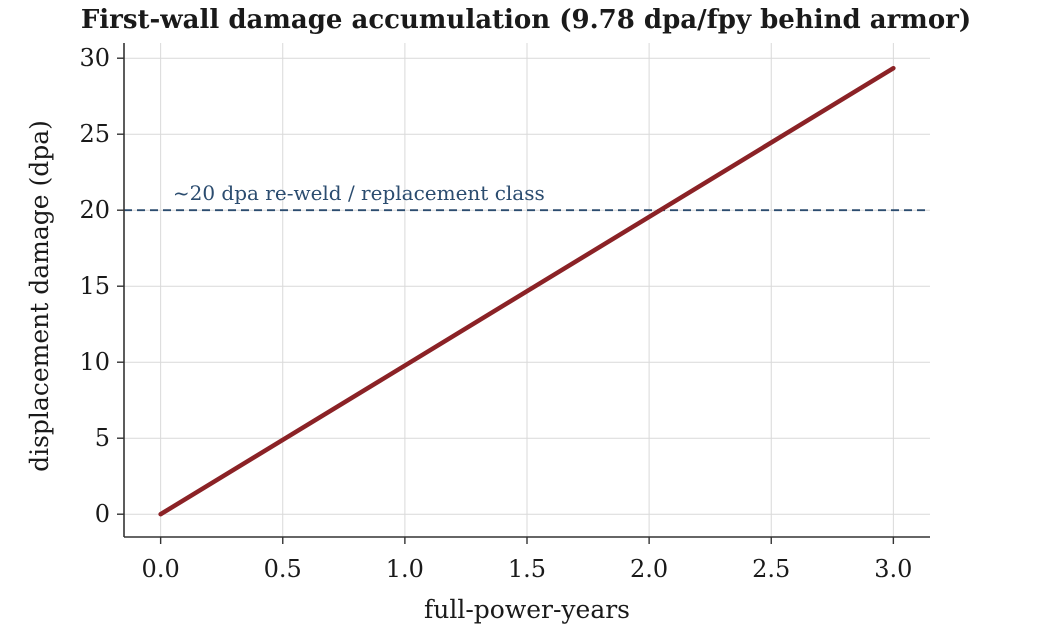  I want to click on x-tick-label: 1.0, so click(405, 569).